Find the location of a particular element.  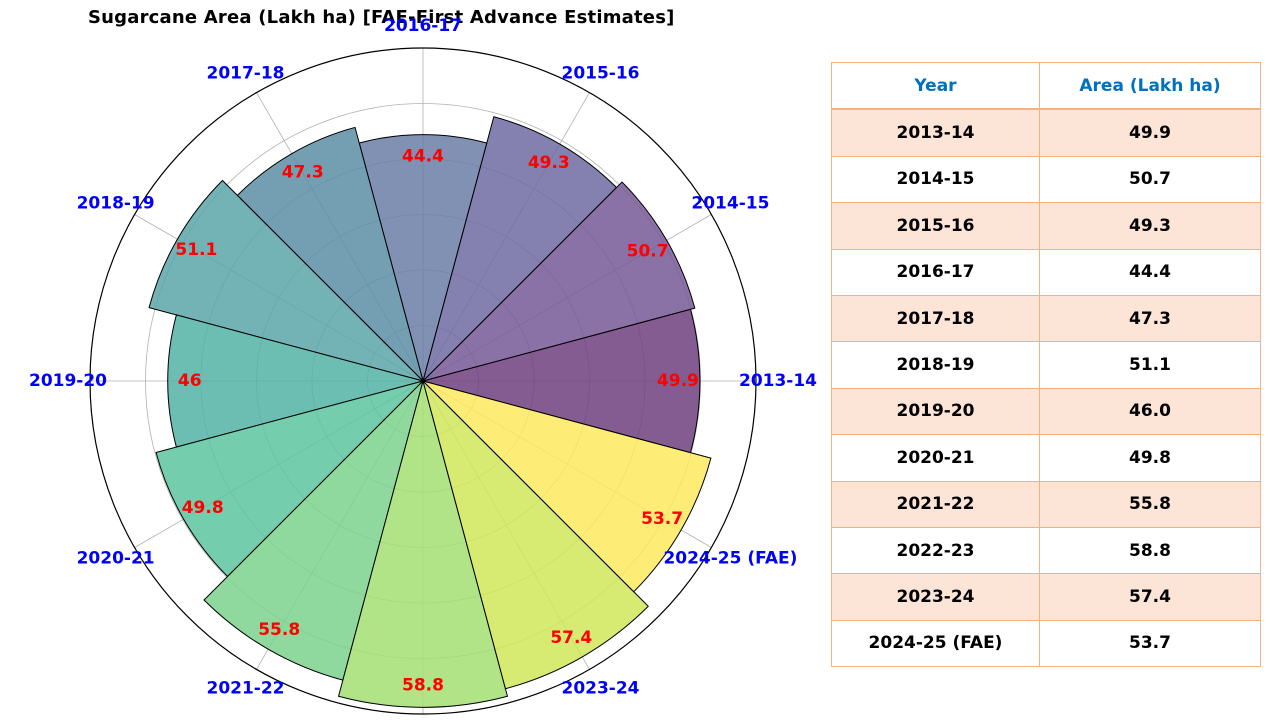

category-label: 2013-14 is located at coordinates (778, 381).